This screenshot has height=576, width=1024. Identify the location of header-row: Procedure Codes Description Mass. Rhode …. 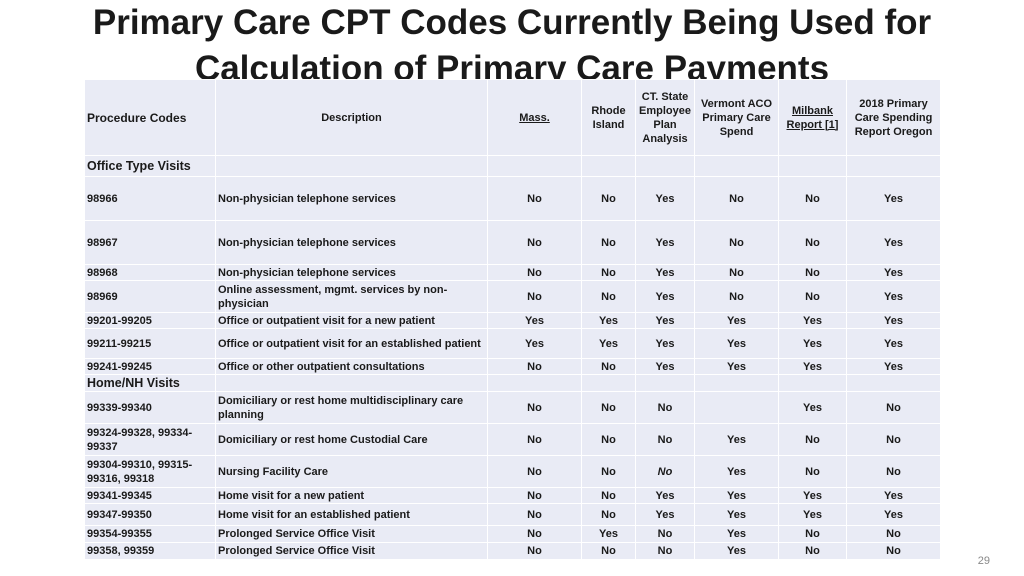
(512, 117).